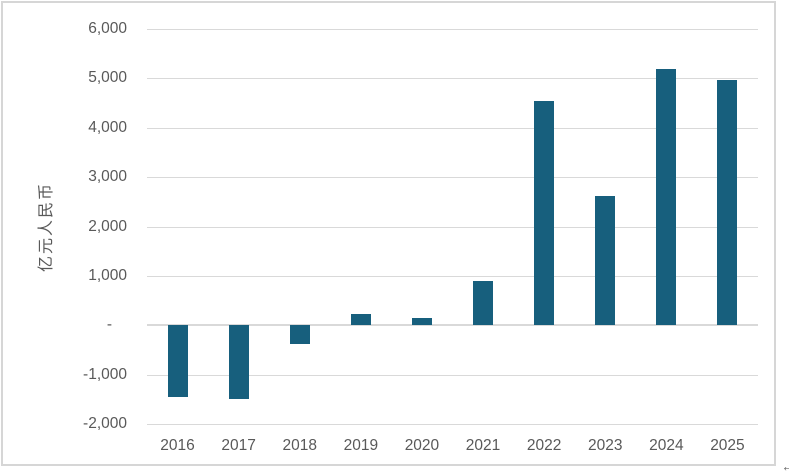 The width and height of the screenshot is (789, 474). What do you see at coordinates (177, 361) in the screenshot?
I see `bar-2016` at bounding box center [177, 361].